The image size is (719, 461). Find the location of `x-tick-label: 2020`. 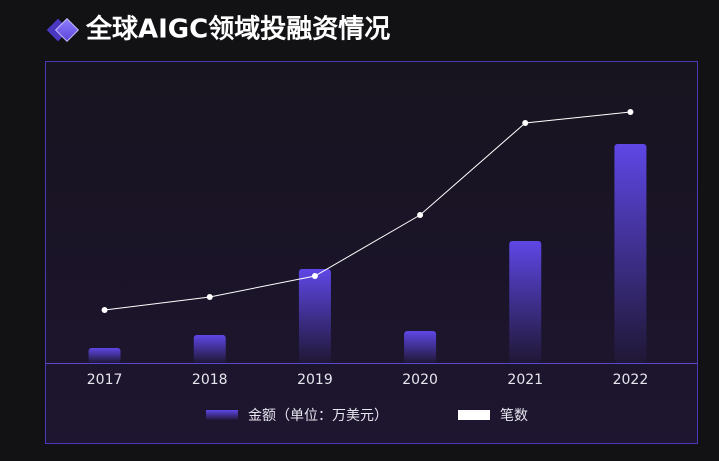

x-tick-label: 2020 is located at coordinates (420, 380).